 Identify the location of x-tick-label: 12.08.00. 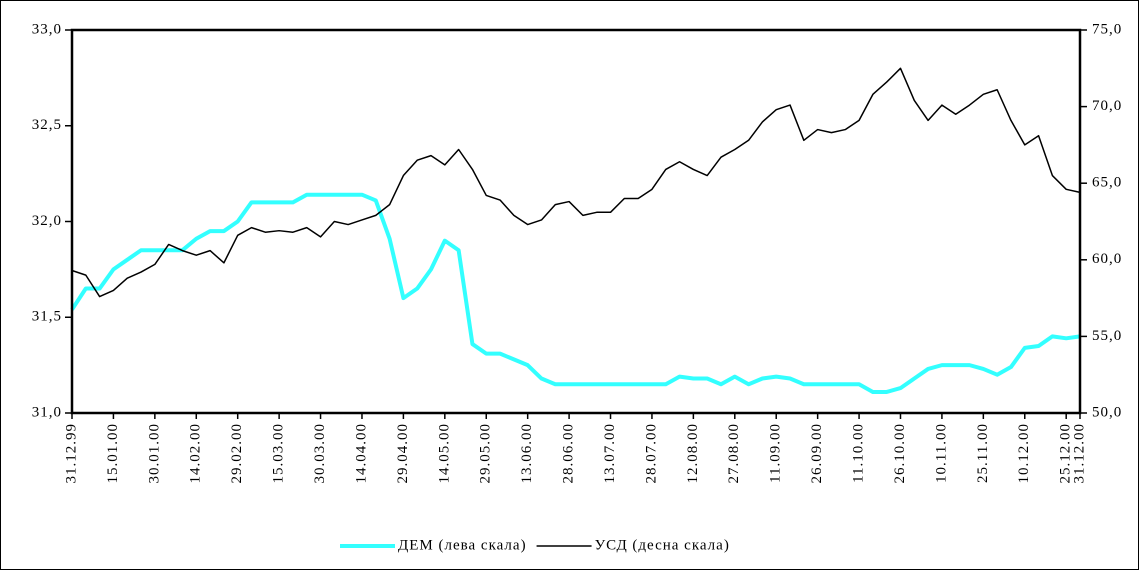
(693, 453).